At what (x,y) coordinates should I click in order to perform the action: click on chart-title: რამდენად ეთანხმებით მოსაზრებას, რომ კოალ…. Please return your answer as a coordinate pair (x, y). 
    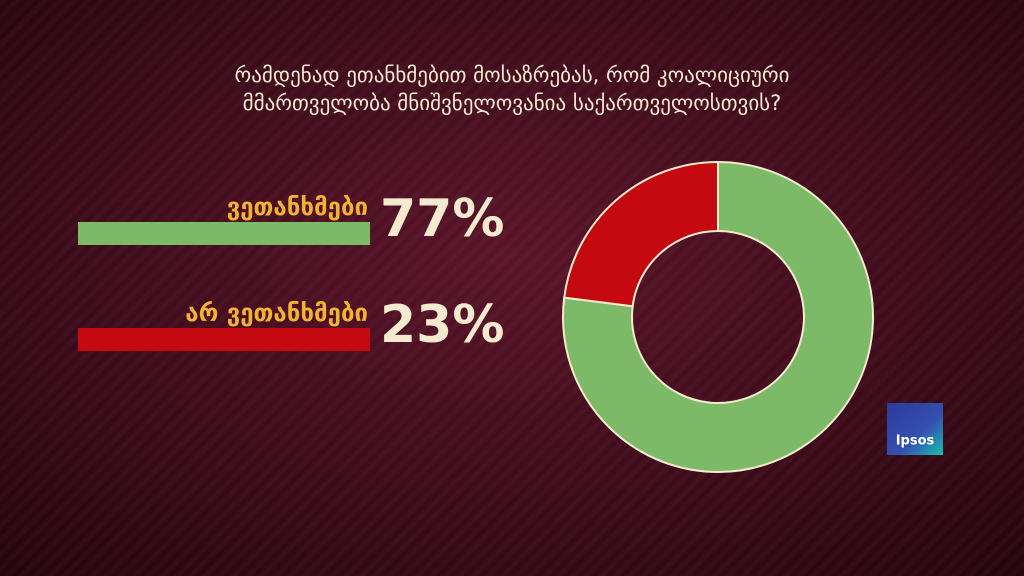
    Looking at the image, I should click on (512, 75).